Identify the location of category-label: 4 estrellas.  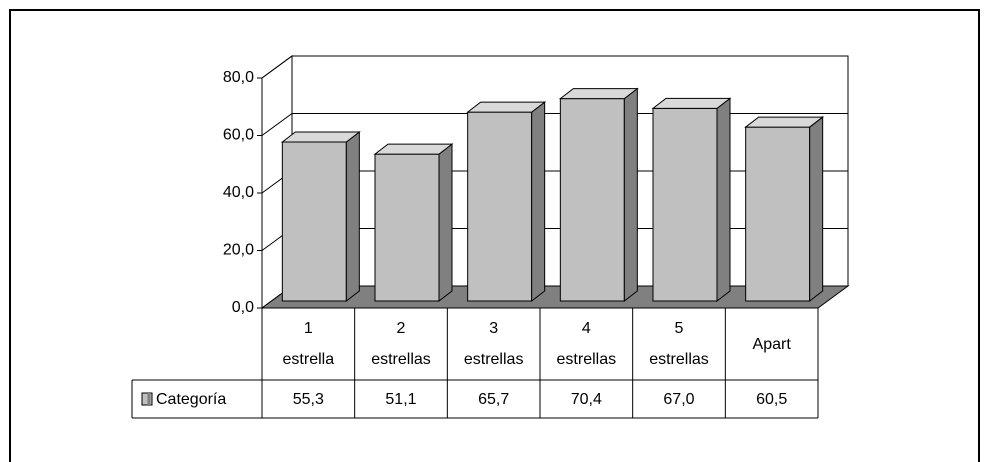
(586, 344).